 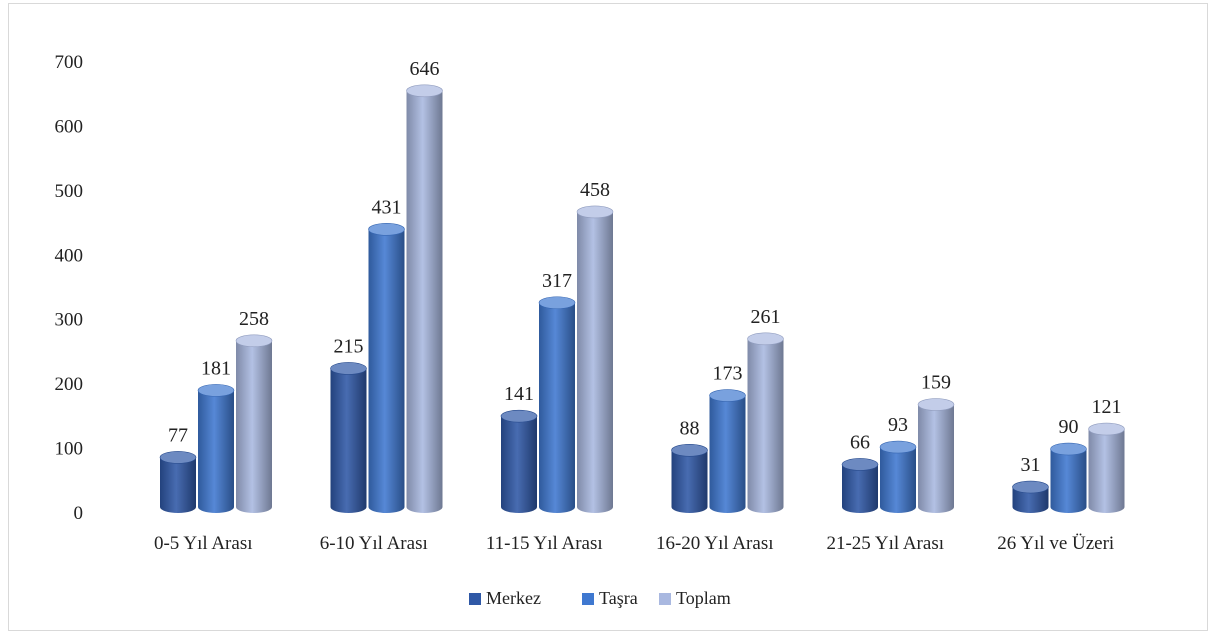 I want to click on y-tick-label: 500, so click(x=69, y=191).